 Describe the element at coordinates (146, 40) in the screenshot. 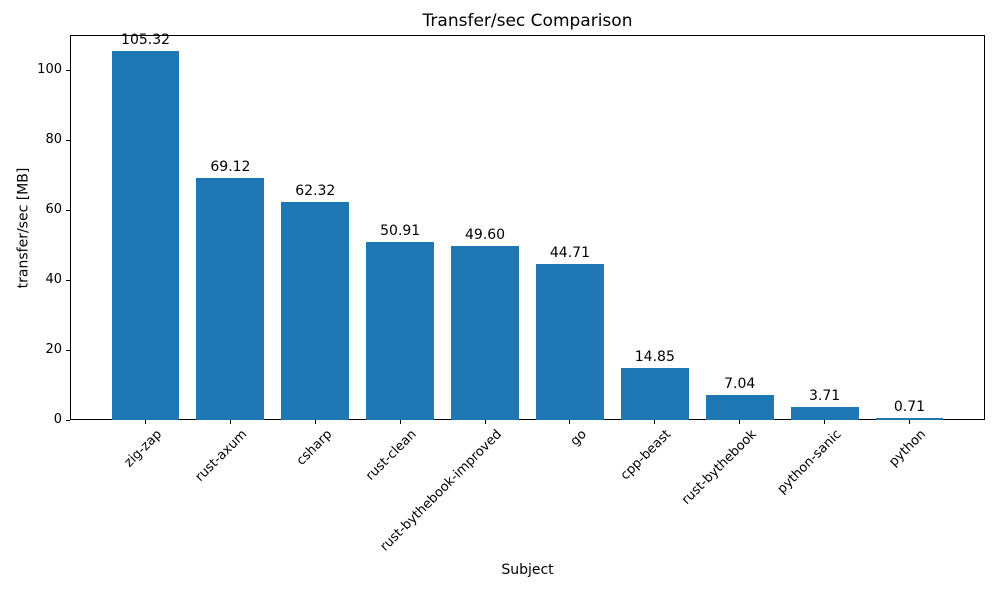

I see `bar-value-label: 105.32` at that location.